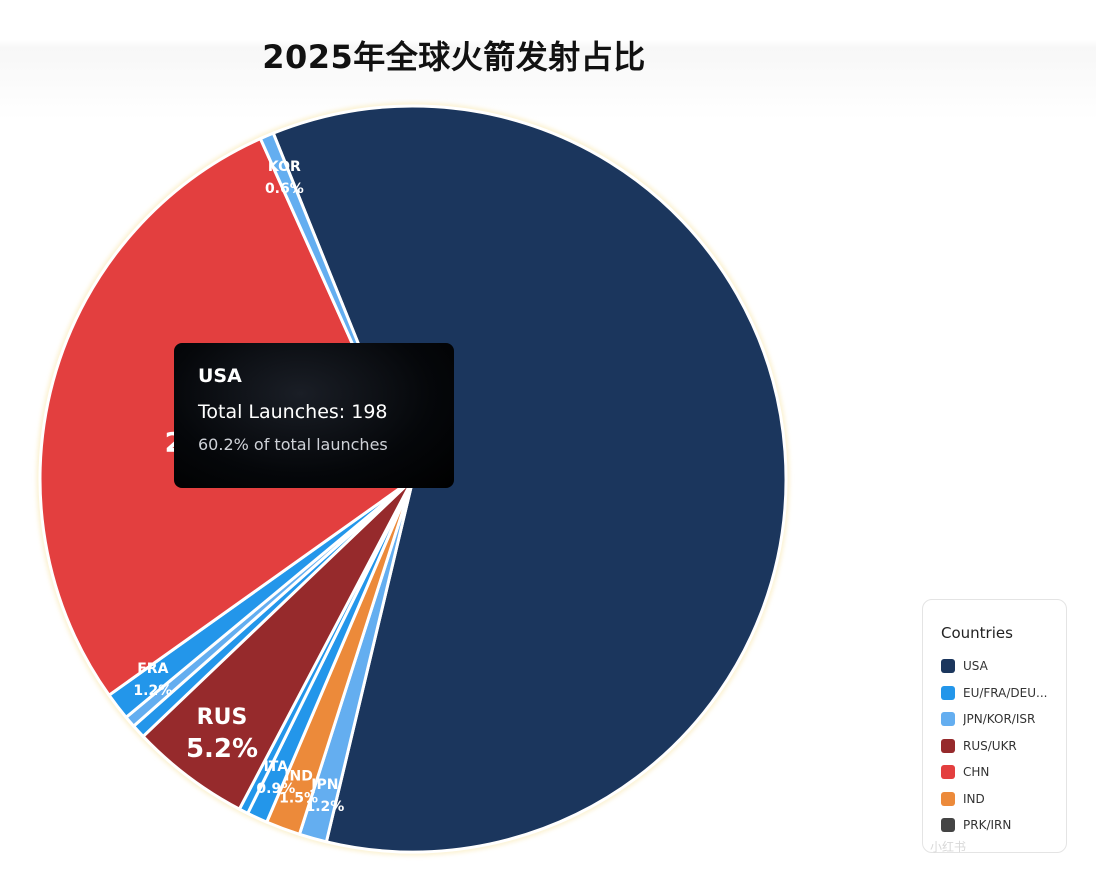 The image size is (1096, 876). I want to click on slice-value-fra: 1.2%, so click(152, 691).